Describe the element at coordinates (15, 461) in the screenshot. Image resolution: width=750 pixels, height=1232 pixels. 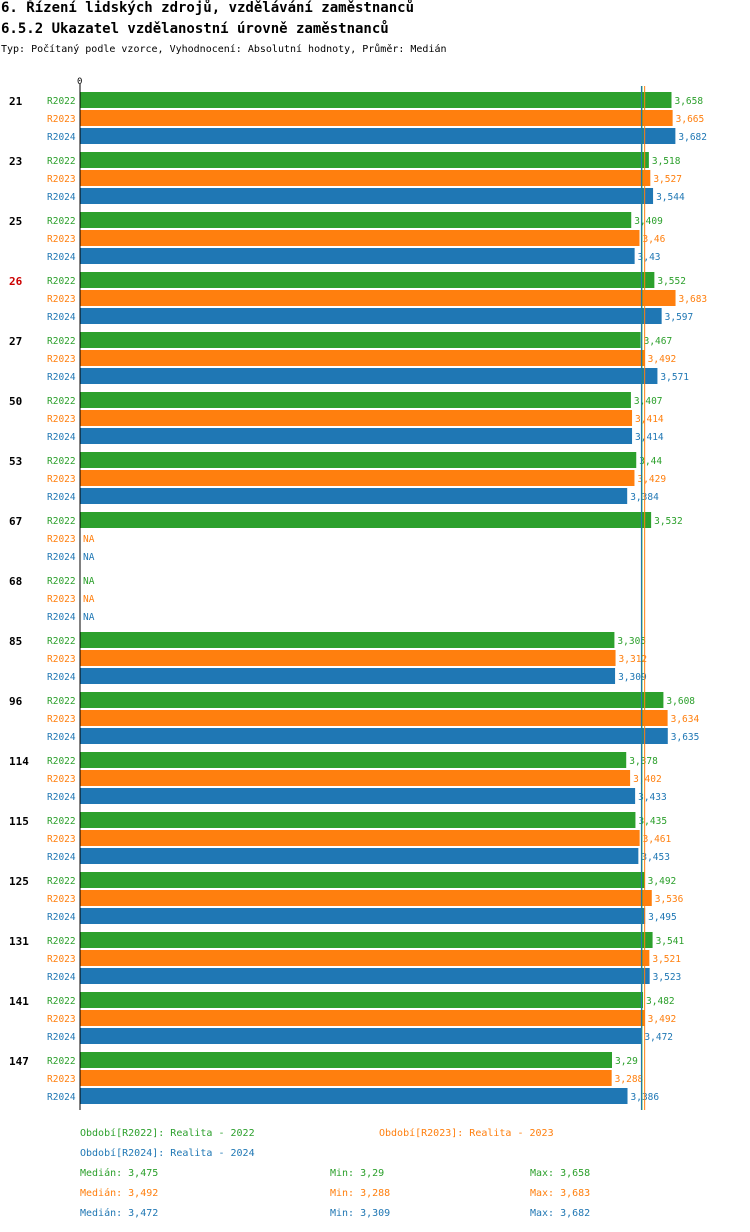
I see `group-label: 53` at that location.